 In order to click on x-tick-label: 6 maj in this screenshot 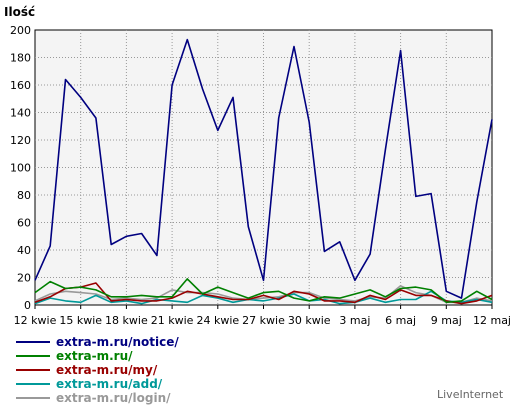, I will do `click(400, 320)`.